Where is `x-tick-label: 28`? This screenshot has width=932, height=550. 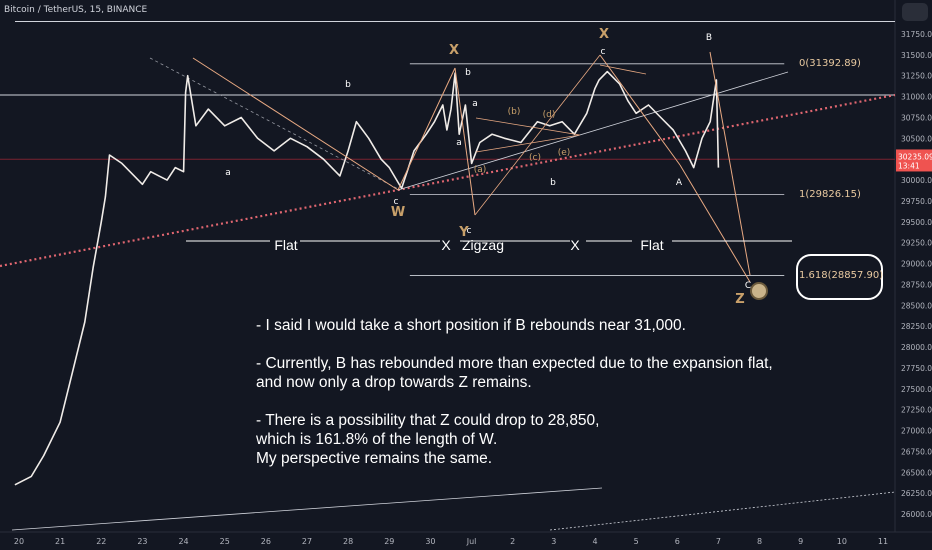 x-tick-label: 28 is located at coordinates (348, 541).